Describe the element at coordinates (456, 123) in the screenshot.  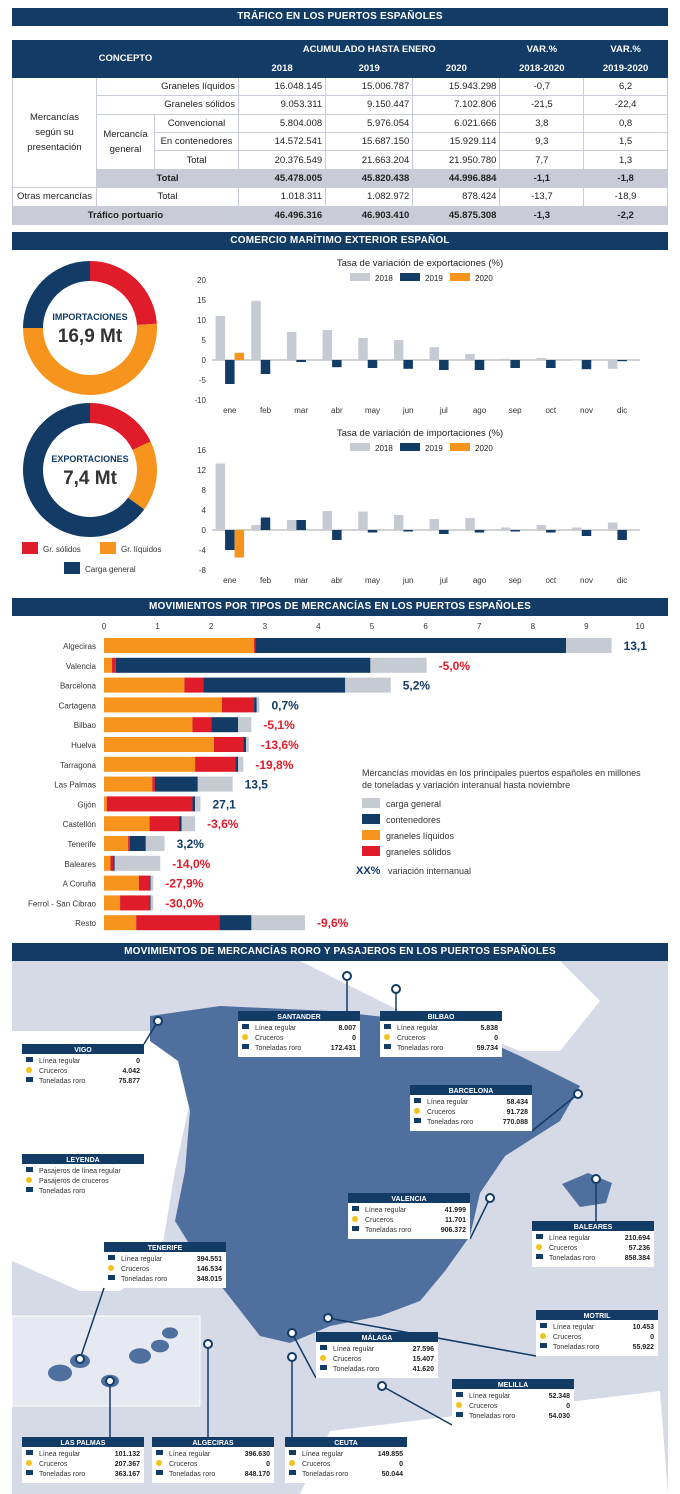
I see `cell: 6.021.666` at that location.